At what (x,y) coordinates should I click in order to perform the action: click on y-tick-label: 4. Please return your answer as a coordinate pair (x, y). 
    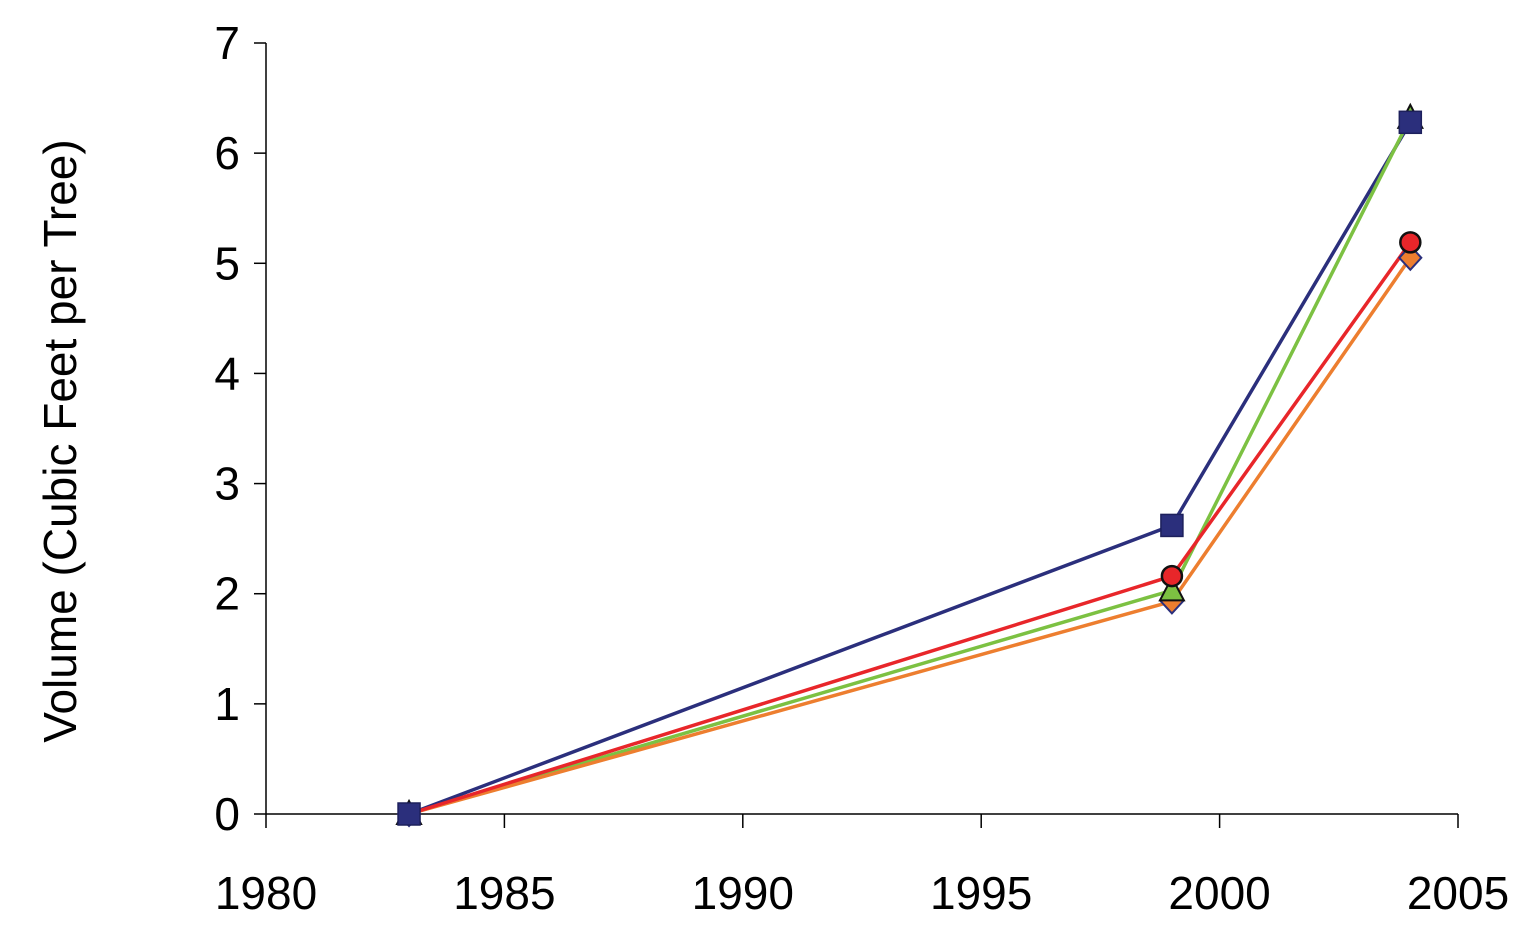
    Looking at the image, I should click on (227, 373).